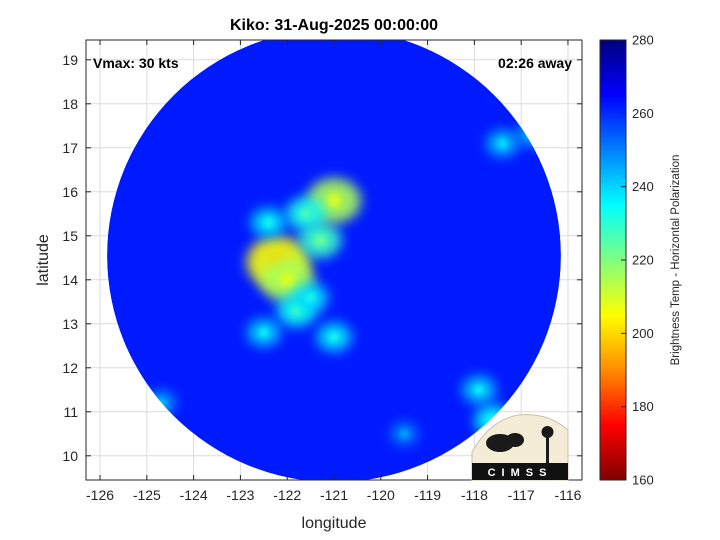  What do you see at coordinates (70, 60) in the screenshot?
I see `y-tick-label: 19` at bounding box center [70, 60].